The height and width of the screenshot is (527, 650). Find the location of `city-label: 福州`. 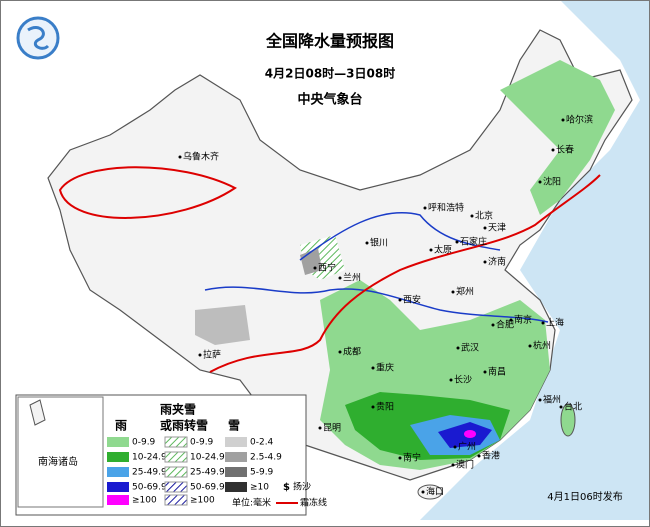

city-label: 福州 is located at coordinates (552, 400).